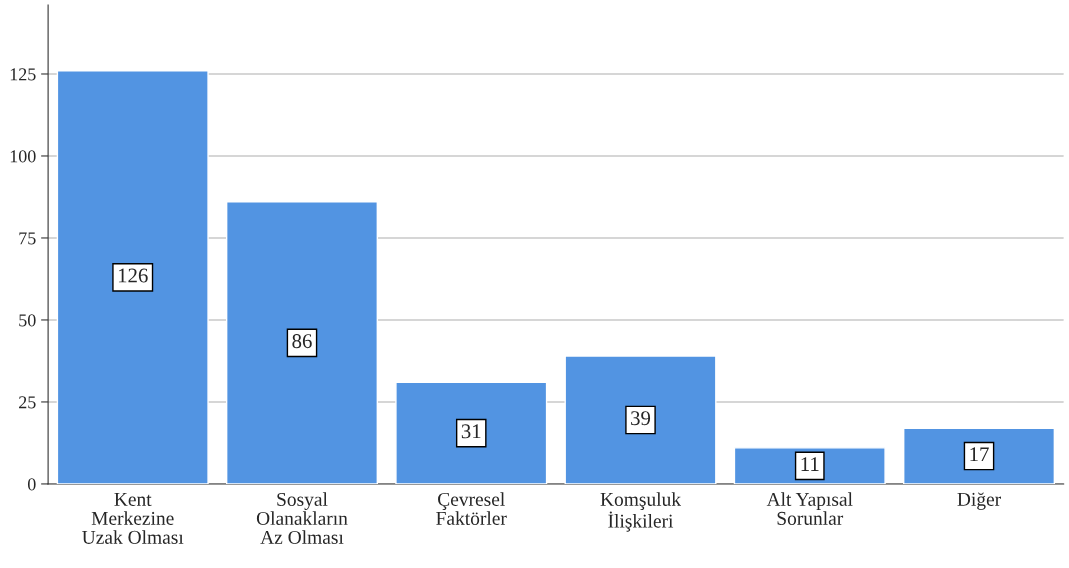  I want to click on y-tick-label: 125, so click(23, 74).